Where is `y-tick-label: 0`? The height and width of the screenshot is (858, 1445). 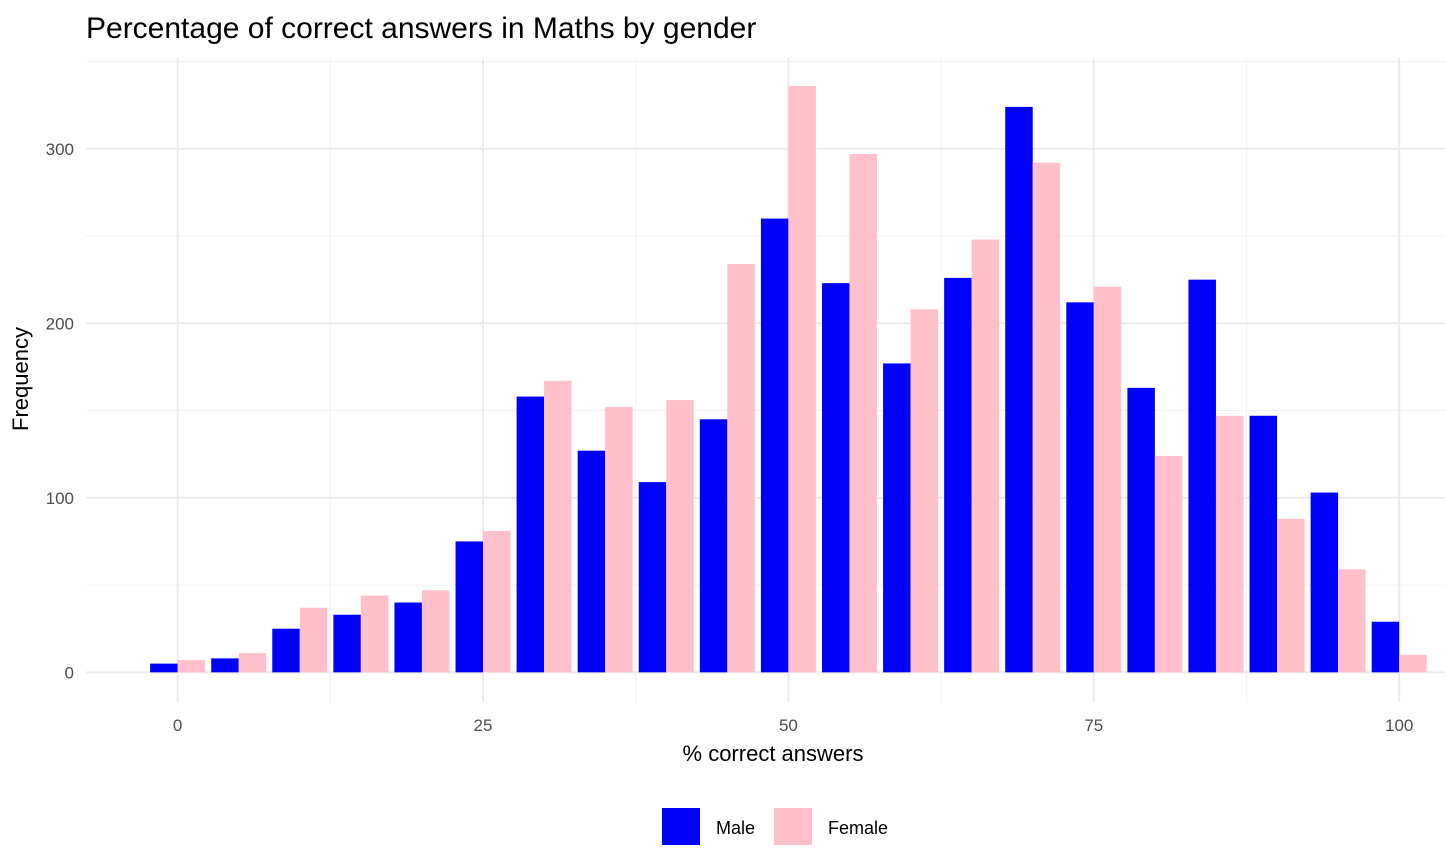 y-tick-label: 0 is located at coordinates (69, 672).